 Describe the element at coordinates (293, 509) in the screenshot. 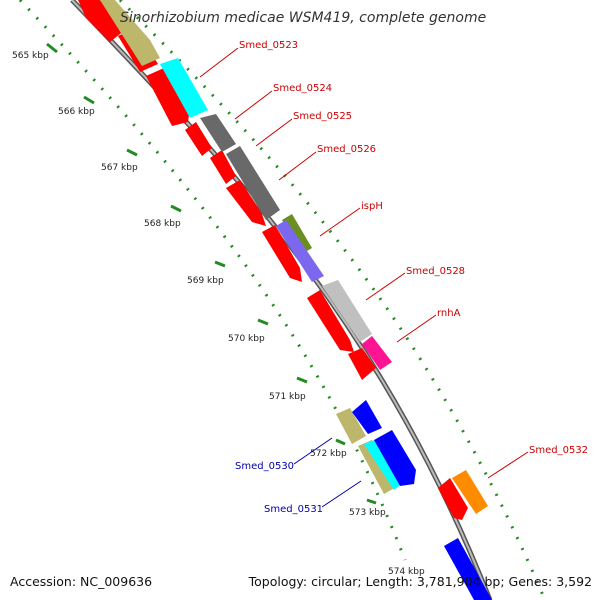

I see `gene-label-smed-0531: Smed_0531` at that location.